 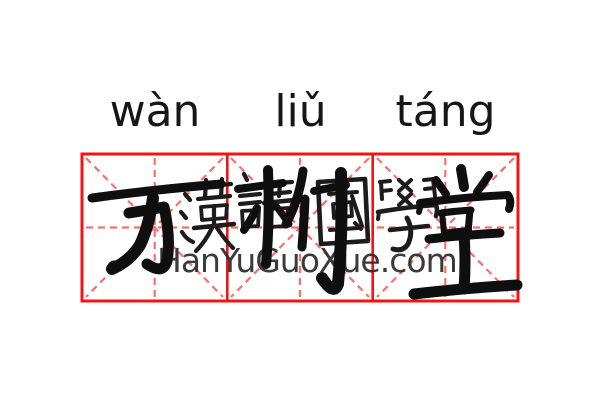 I want to click on calligraphy-char-tang, so click(x=465, y=232).